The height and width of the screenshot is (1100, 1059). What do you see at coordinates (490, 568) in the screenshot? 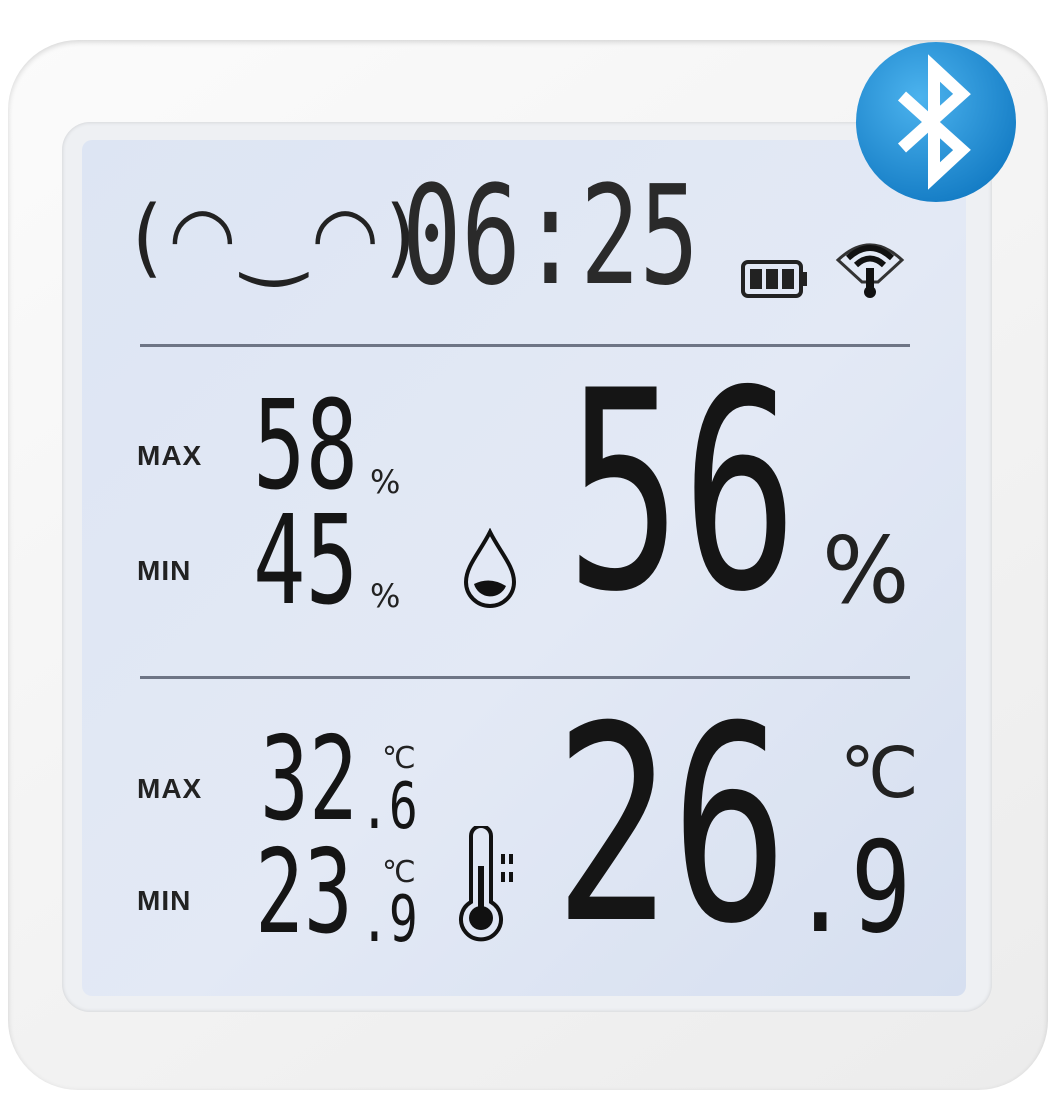
I see `water-drop-icon` at bounding box center [490, 568].